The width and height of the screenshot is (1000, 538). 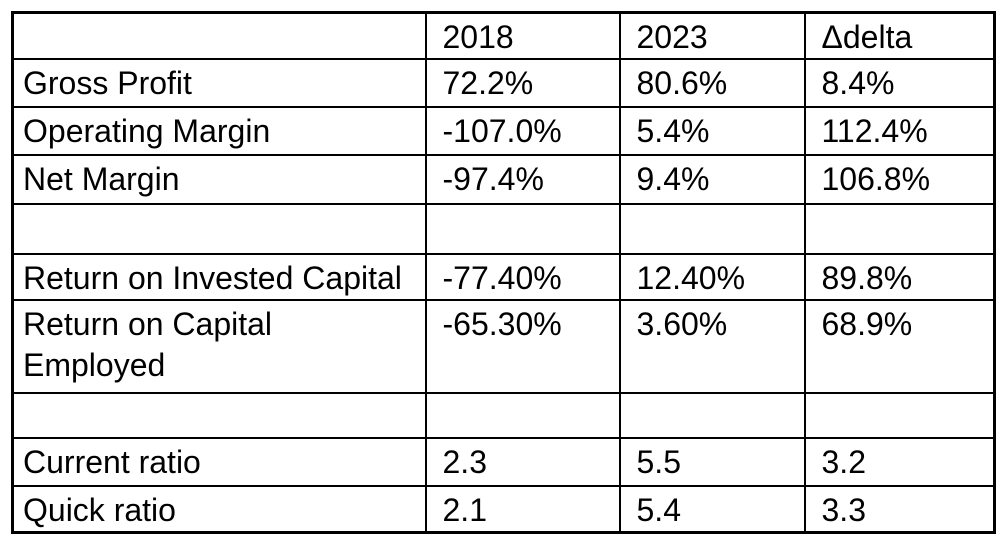 What do you see at coordinates (219, 179) in the screenshot?
I see `cell-label: Net Margin` at bounding box center [219, 179].